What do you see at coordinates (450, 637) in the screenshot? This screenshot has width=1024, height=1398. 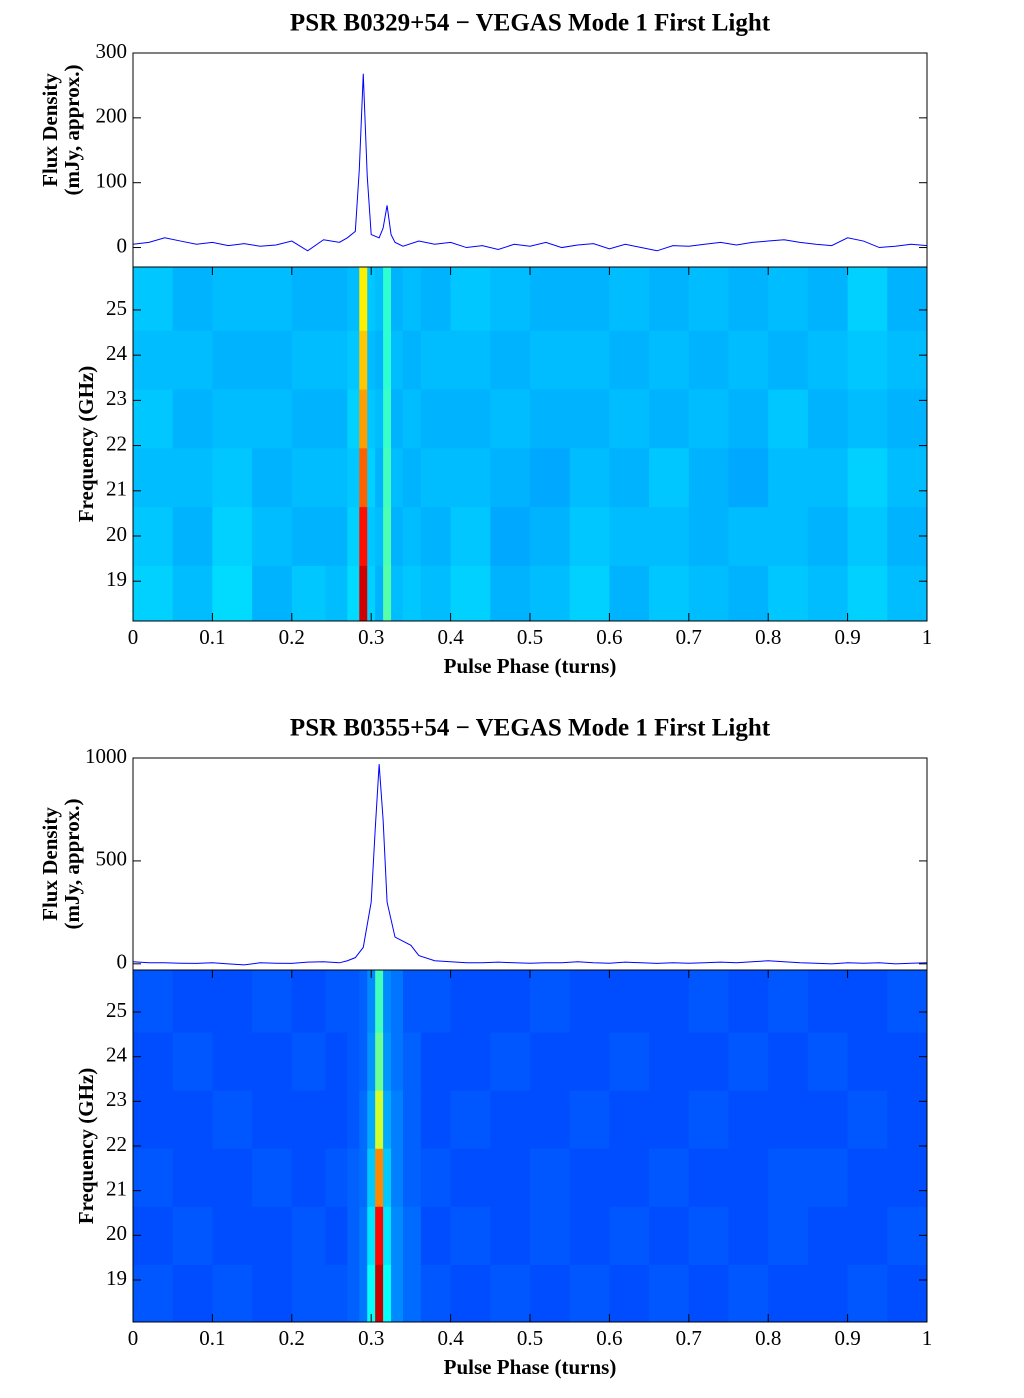 I see `x-tick-label: 0.4` at bounding box center [450, 637].